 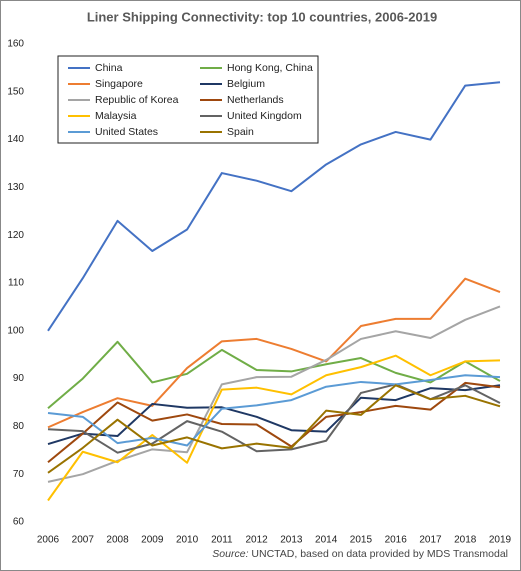 What do you see at coordinates (326, 540) in the screenshot?
I see `x-tick-label: 2014` at bounding box center [326, 540].